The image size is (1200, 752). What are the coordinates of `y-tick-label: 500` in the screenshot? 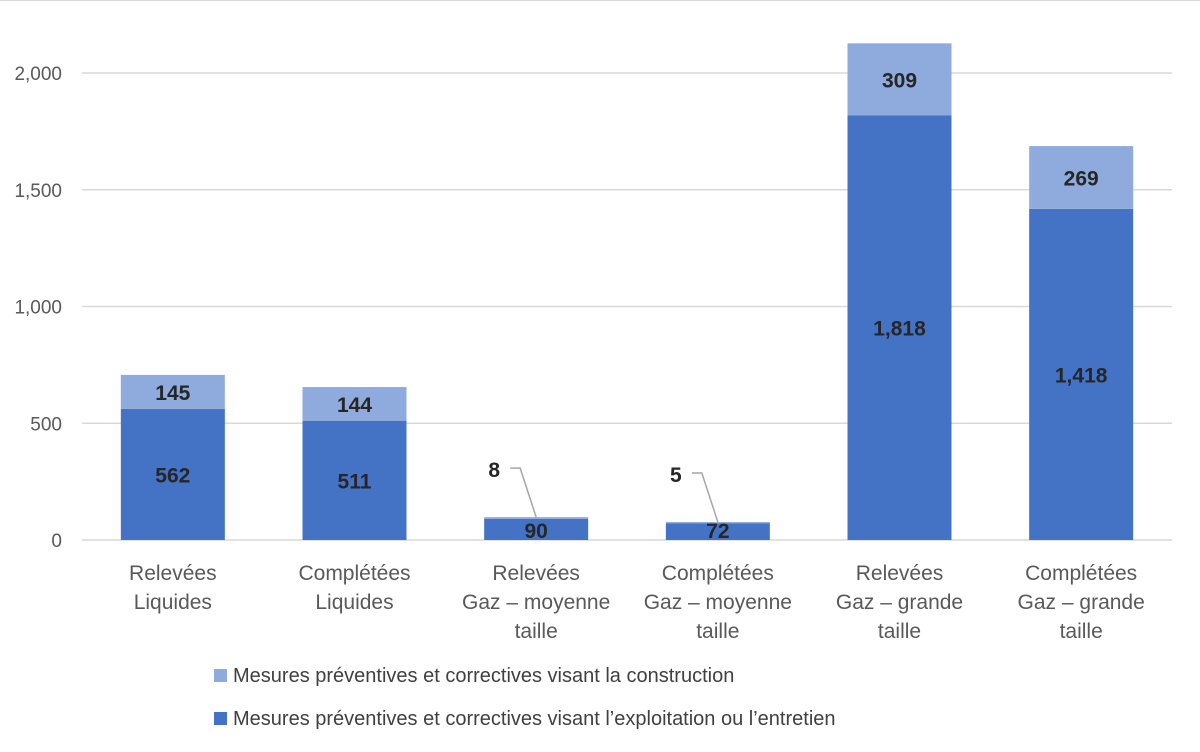 It's located at (46, 424).